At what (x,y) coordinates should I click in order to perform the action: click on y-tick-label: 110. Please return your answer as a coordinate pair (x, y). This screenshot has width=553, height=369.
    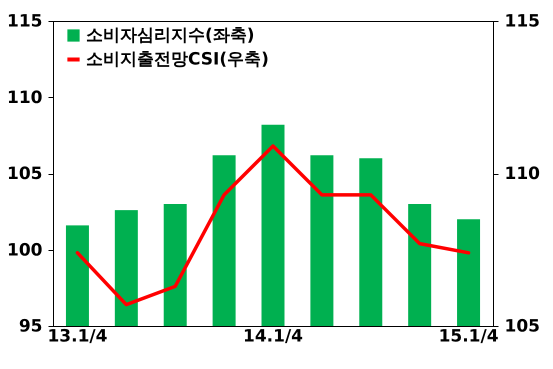
    Looking at the image, I should click on (25, 98).